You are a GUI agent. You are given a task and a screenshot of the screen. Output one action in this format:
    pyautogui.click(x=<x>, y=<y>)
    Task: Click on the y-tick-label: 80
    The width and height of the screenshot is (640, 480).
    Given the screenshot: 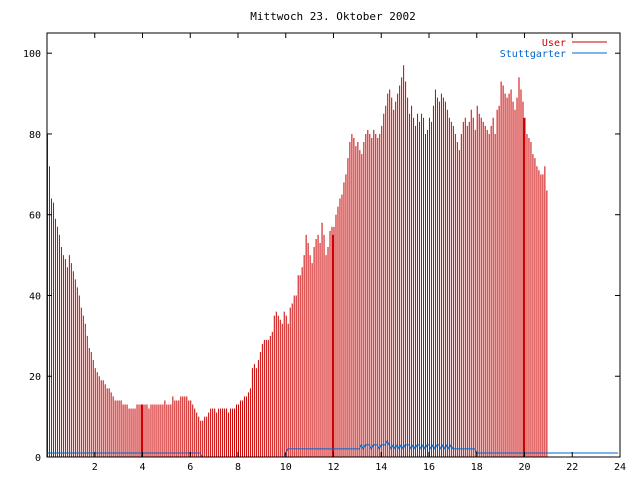 What is the action you would take?
    pyautogui.click(x=35, y=135)
    